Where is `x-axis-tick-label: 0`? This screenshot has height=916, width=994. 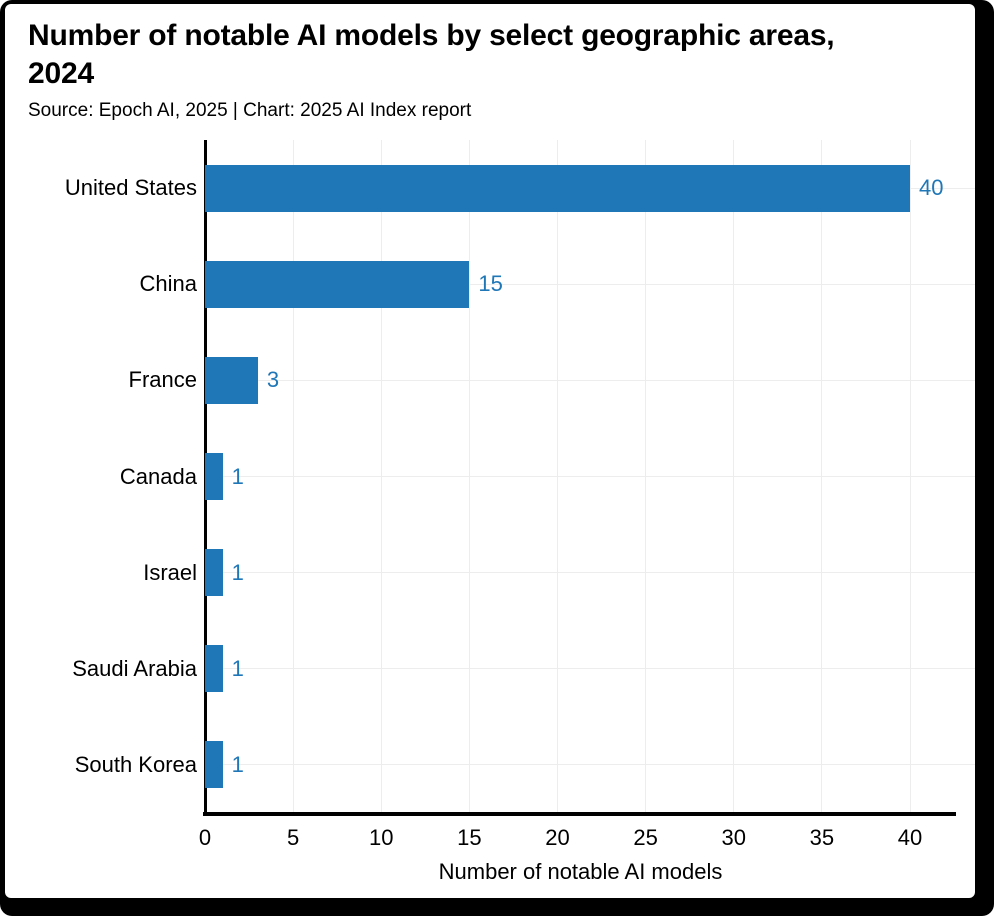
x-axis-tick-label: 0 is located at coordinates (205, 837).